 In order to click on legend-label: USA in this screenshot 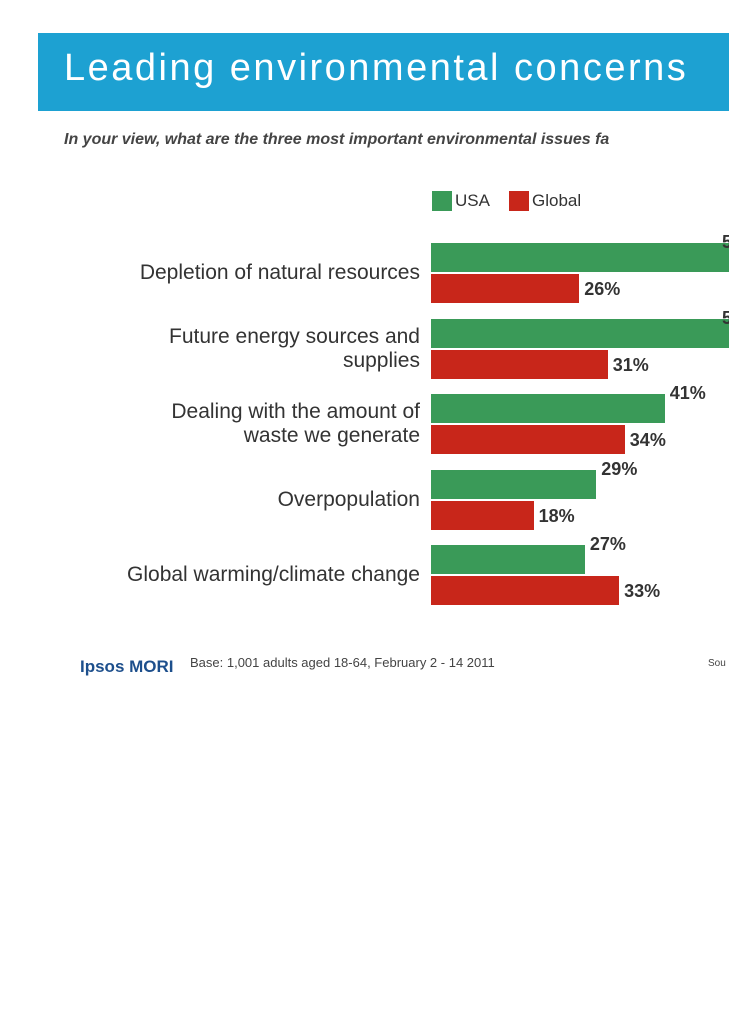, I will do `click(472, 200)`.